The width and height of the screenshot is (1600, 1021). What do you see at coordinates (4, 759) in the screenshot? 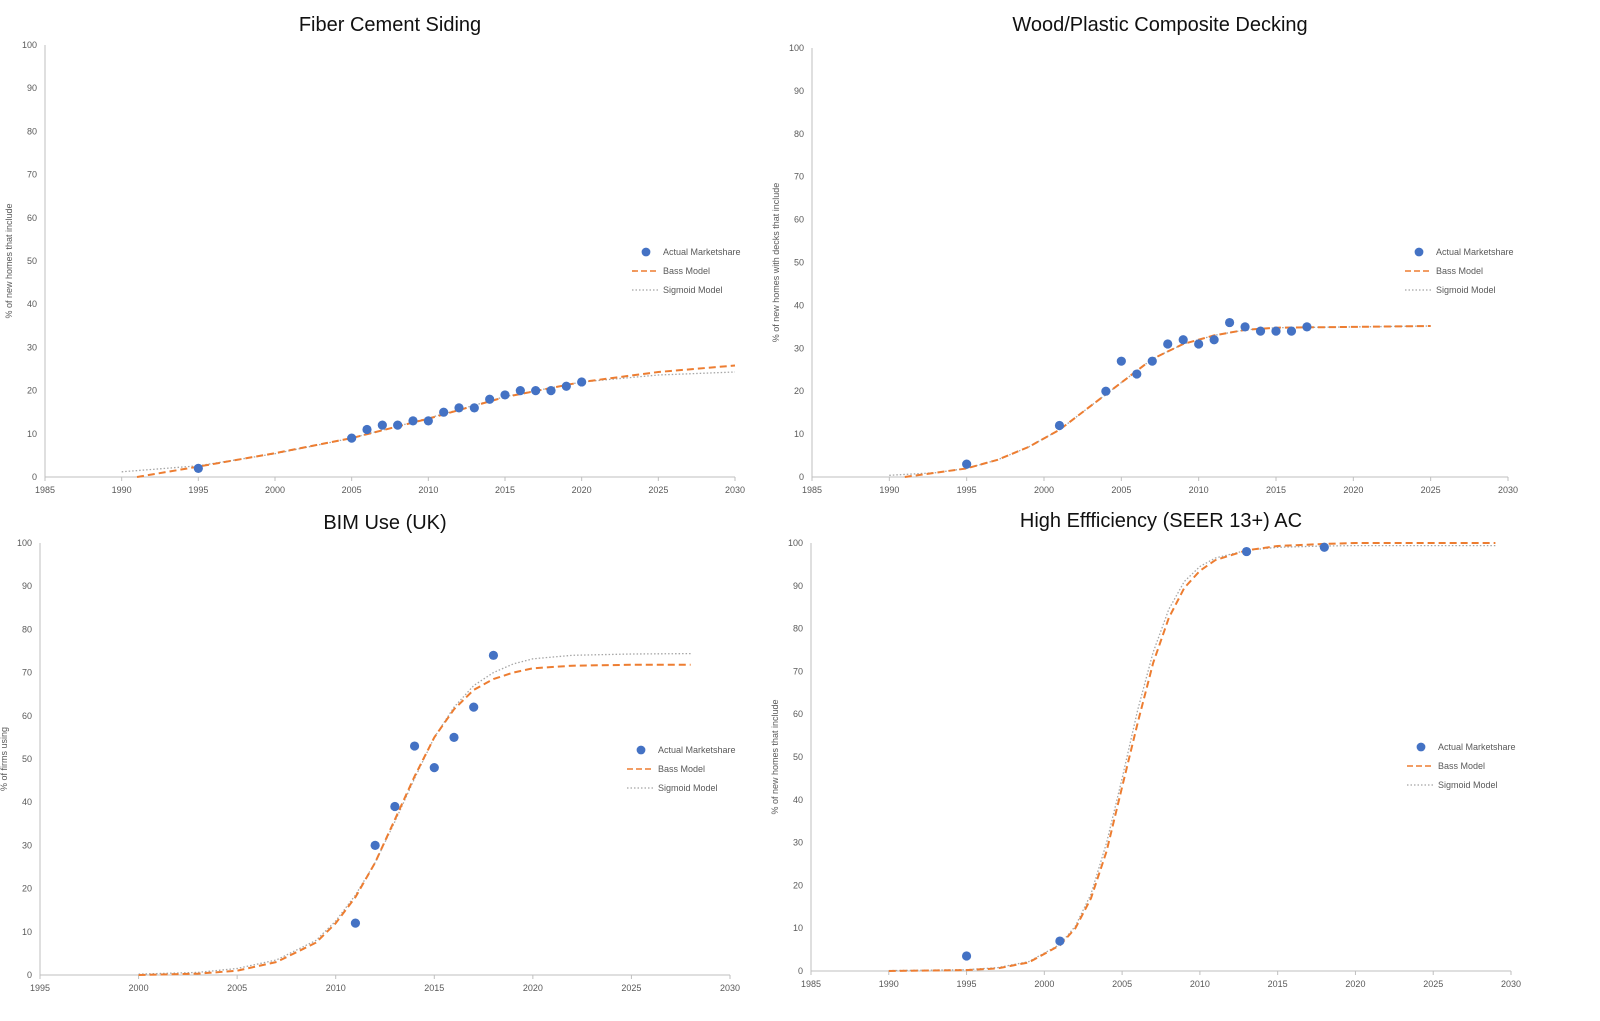
I see `y-axis-label: % of firms using` at bounding box center [4, 759].